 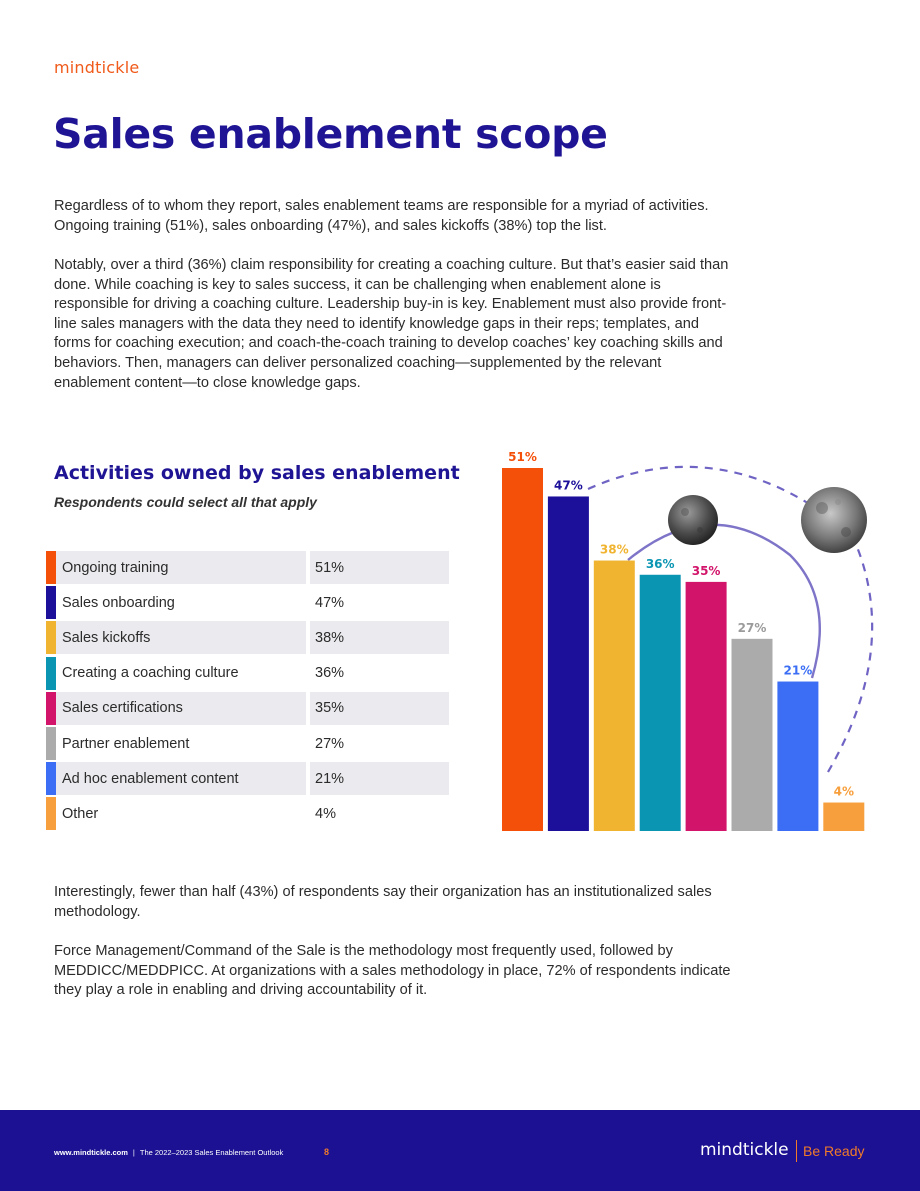 I want to click on activity-percent: 51%, so click(x=379, y=568).